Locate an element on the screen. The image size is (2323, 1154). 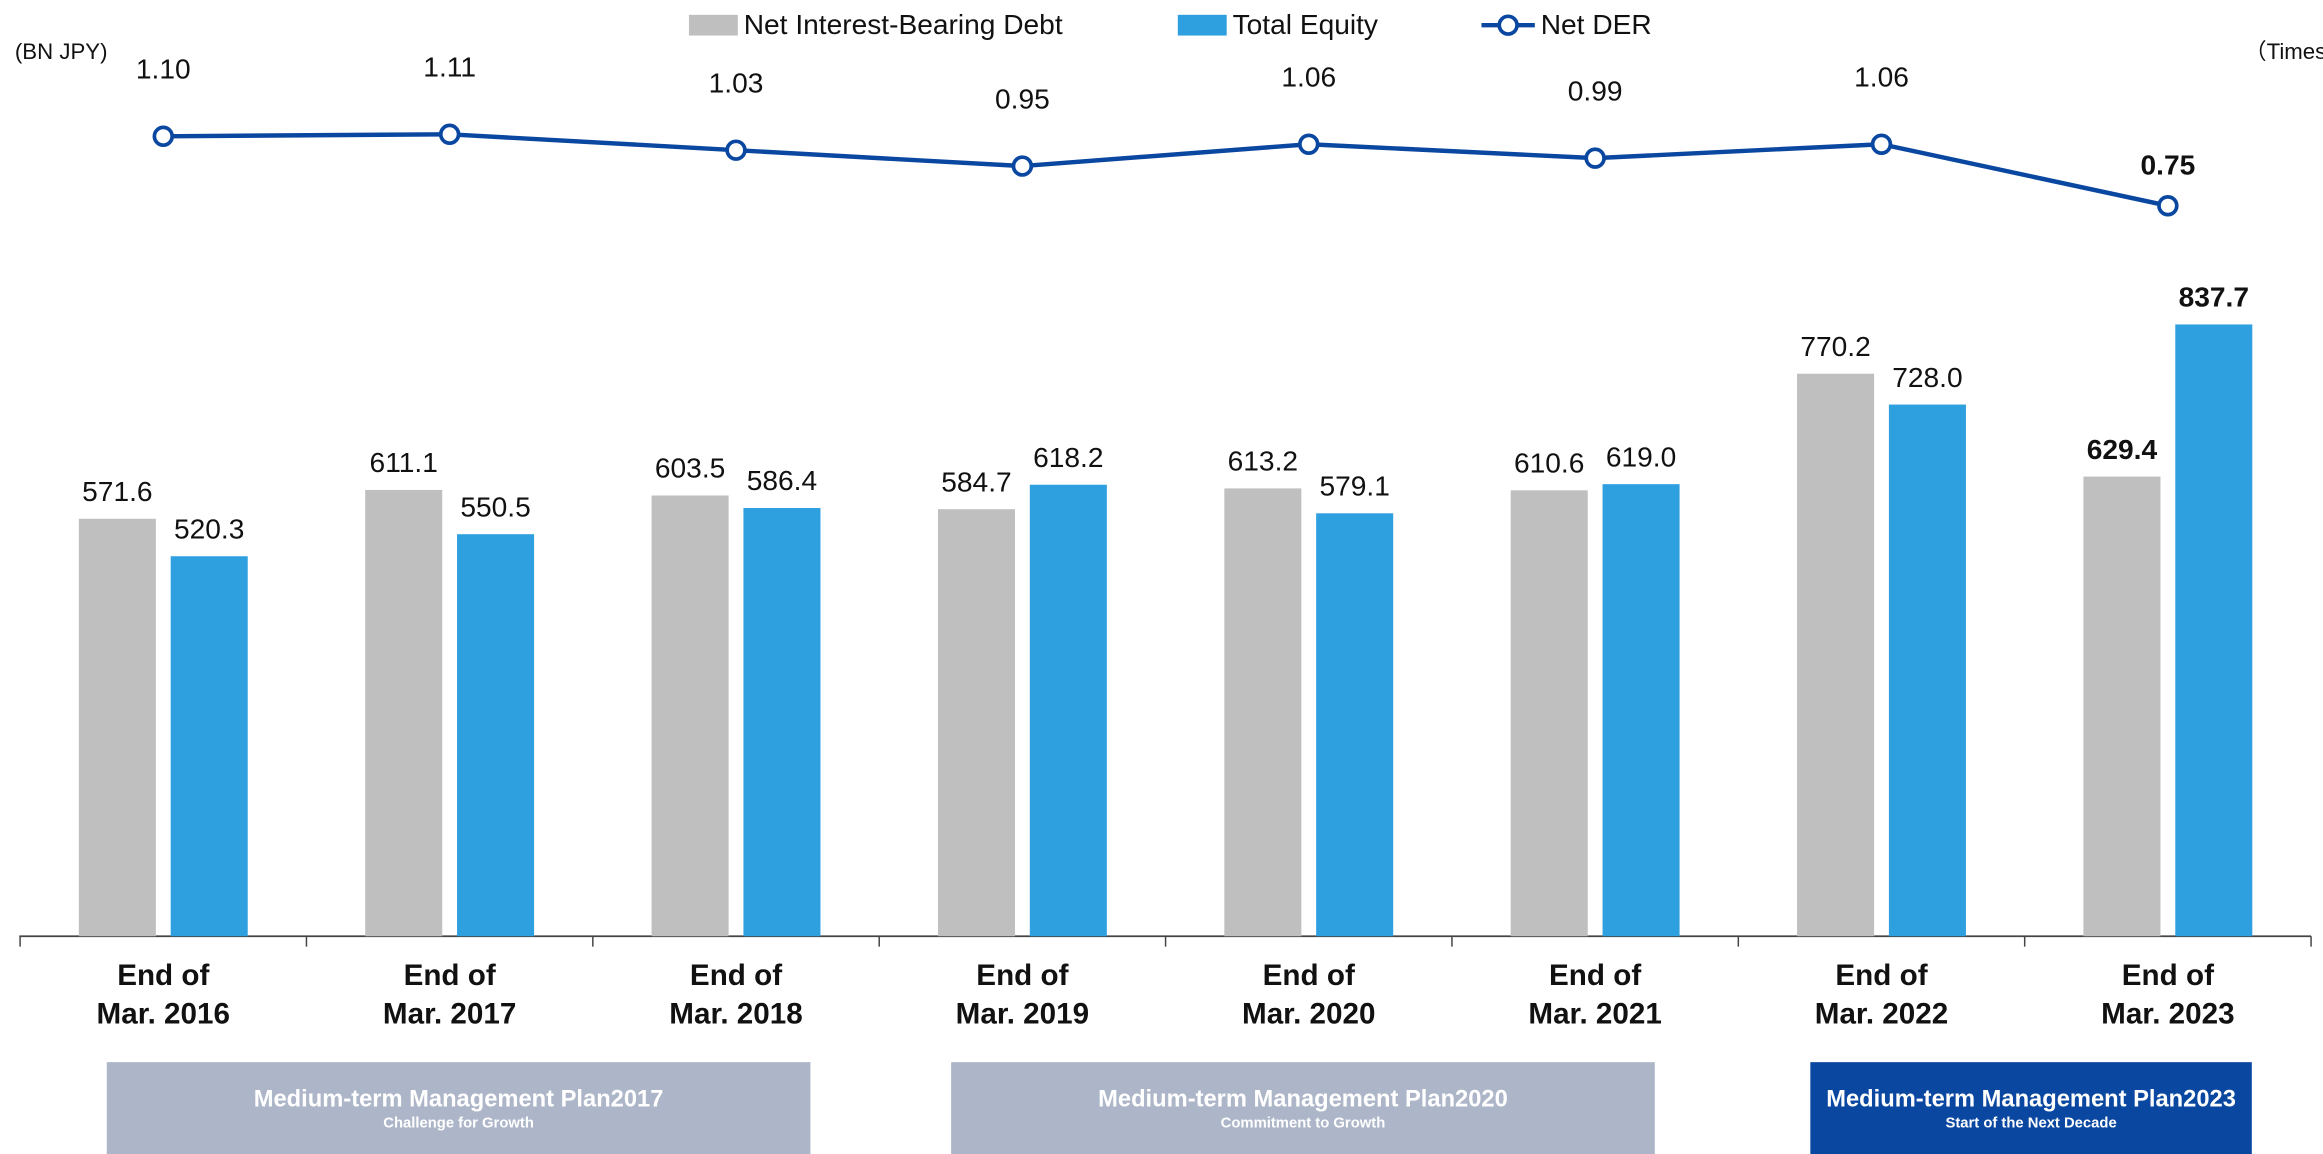
plan-title: Medium-term Management Plan2017 is located at coordinates (458, 1099).